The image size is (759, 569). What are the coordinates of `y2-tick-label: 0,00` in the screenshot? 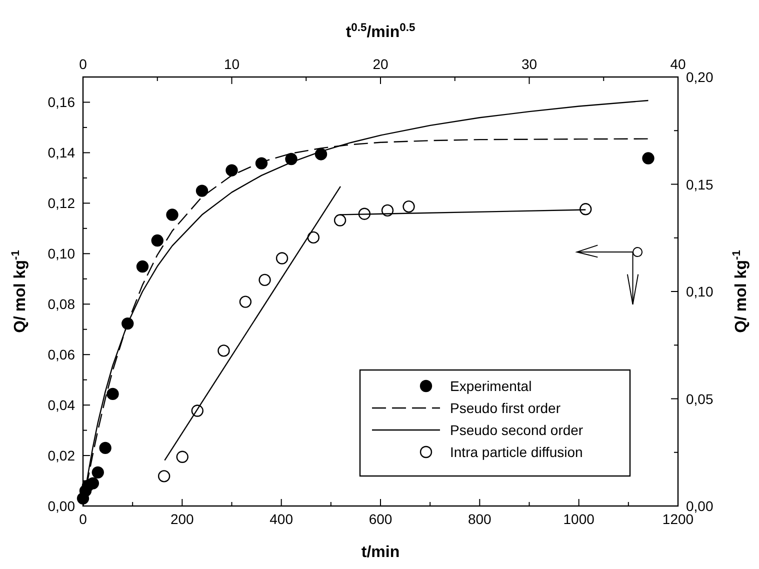 It's located at (700, 506).